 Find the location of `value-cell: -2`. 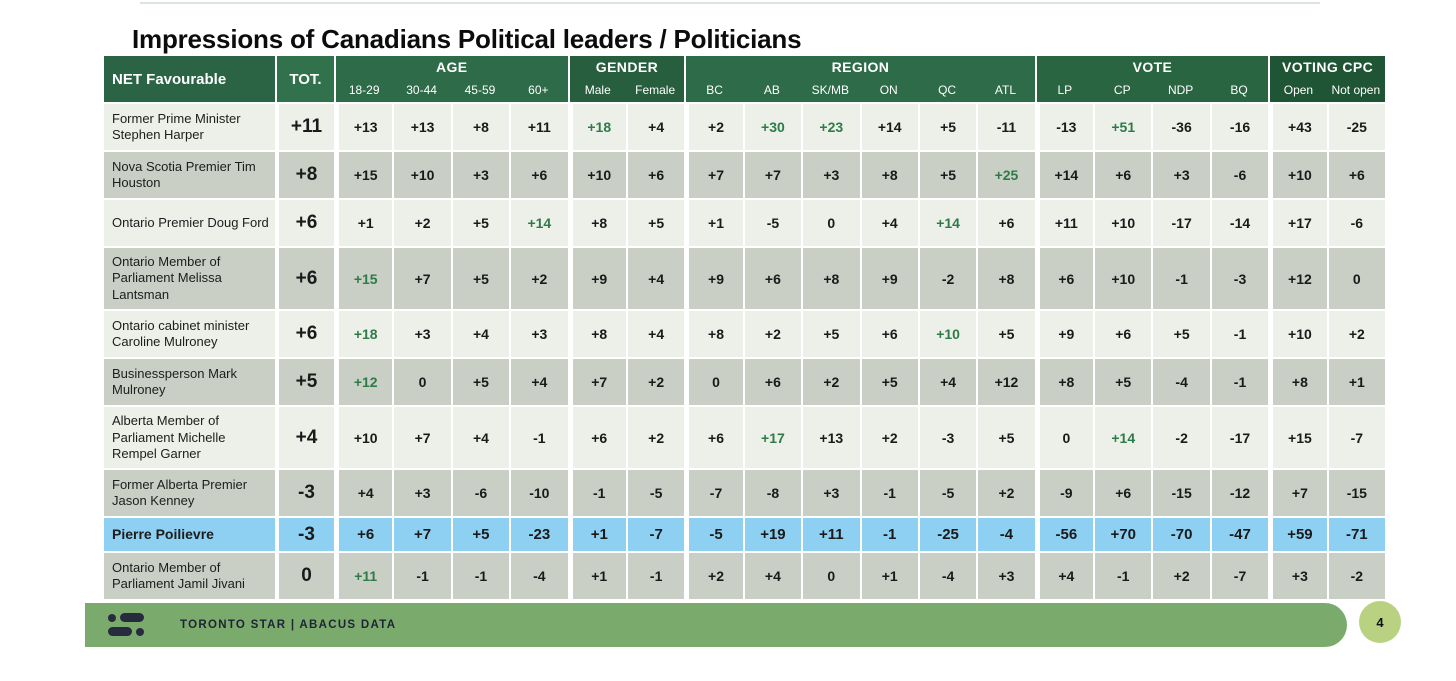

value-cell: -2 is located at coordinates (947, 279).